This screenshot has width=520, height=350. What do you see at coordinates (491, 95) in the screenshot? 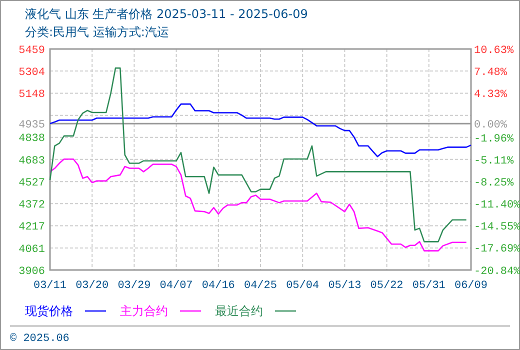
I see `y2-tick-label: 4.33%` at bounding box center [491, 95].